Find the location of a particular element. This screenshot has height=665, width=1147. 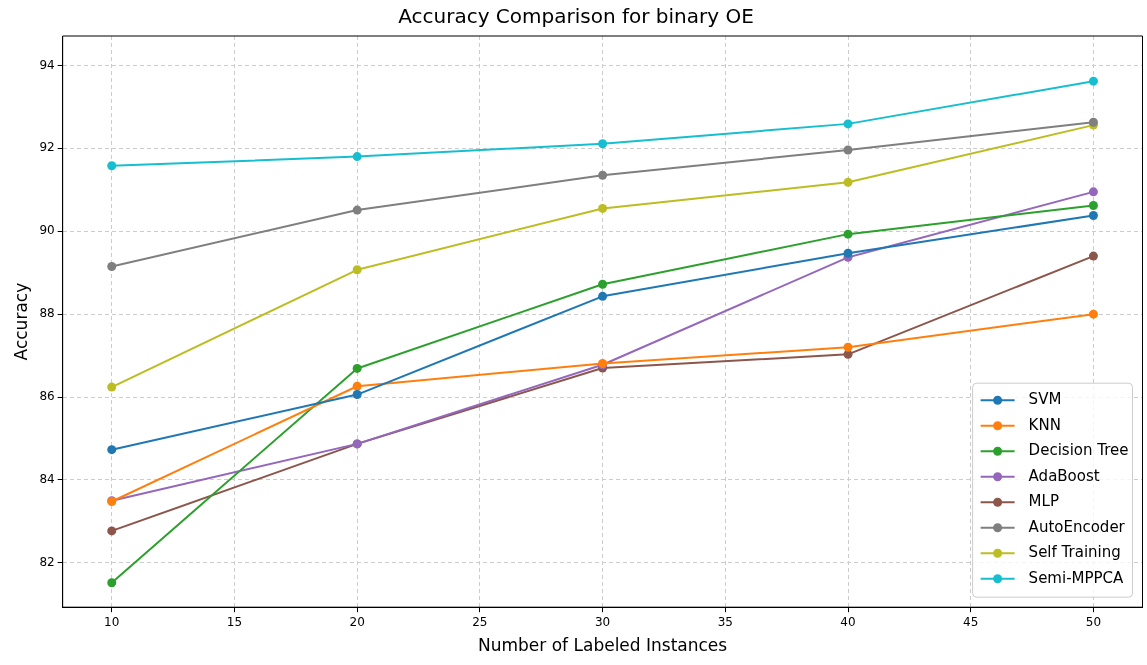

y-tick-label: 90 is located at coordinates (47, 230).